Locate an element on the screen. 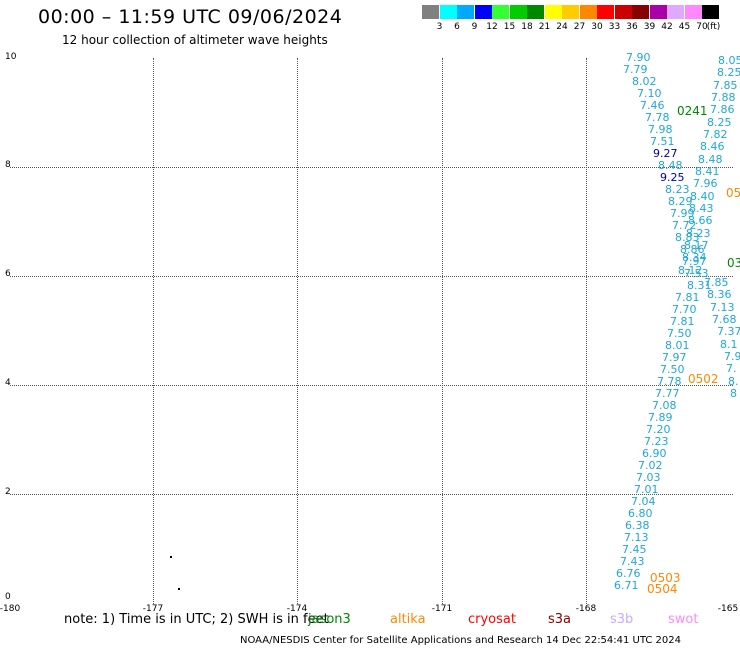  wave-height-label: 7.77 is located at coordinates (667, 393).